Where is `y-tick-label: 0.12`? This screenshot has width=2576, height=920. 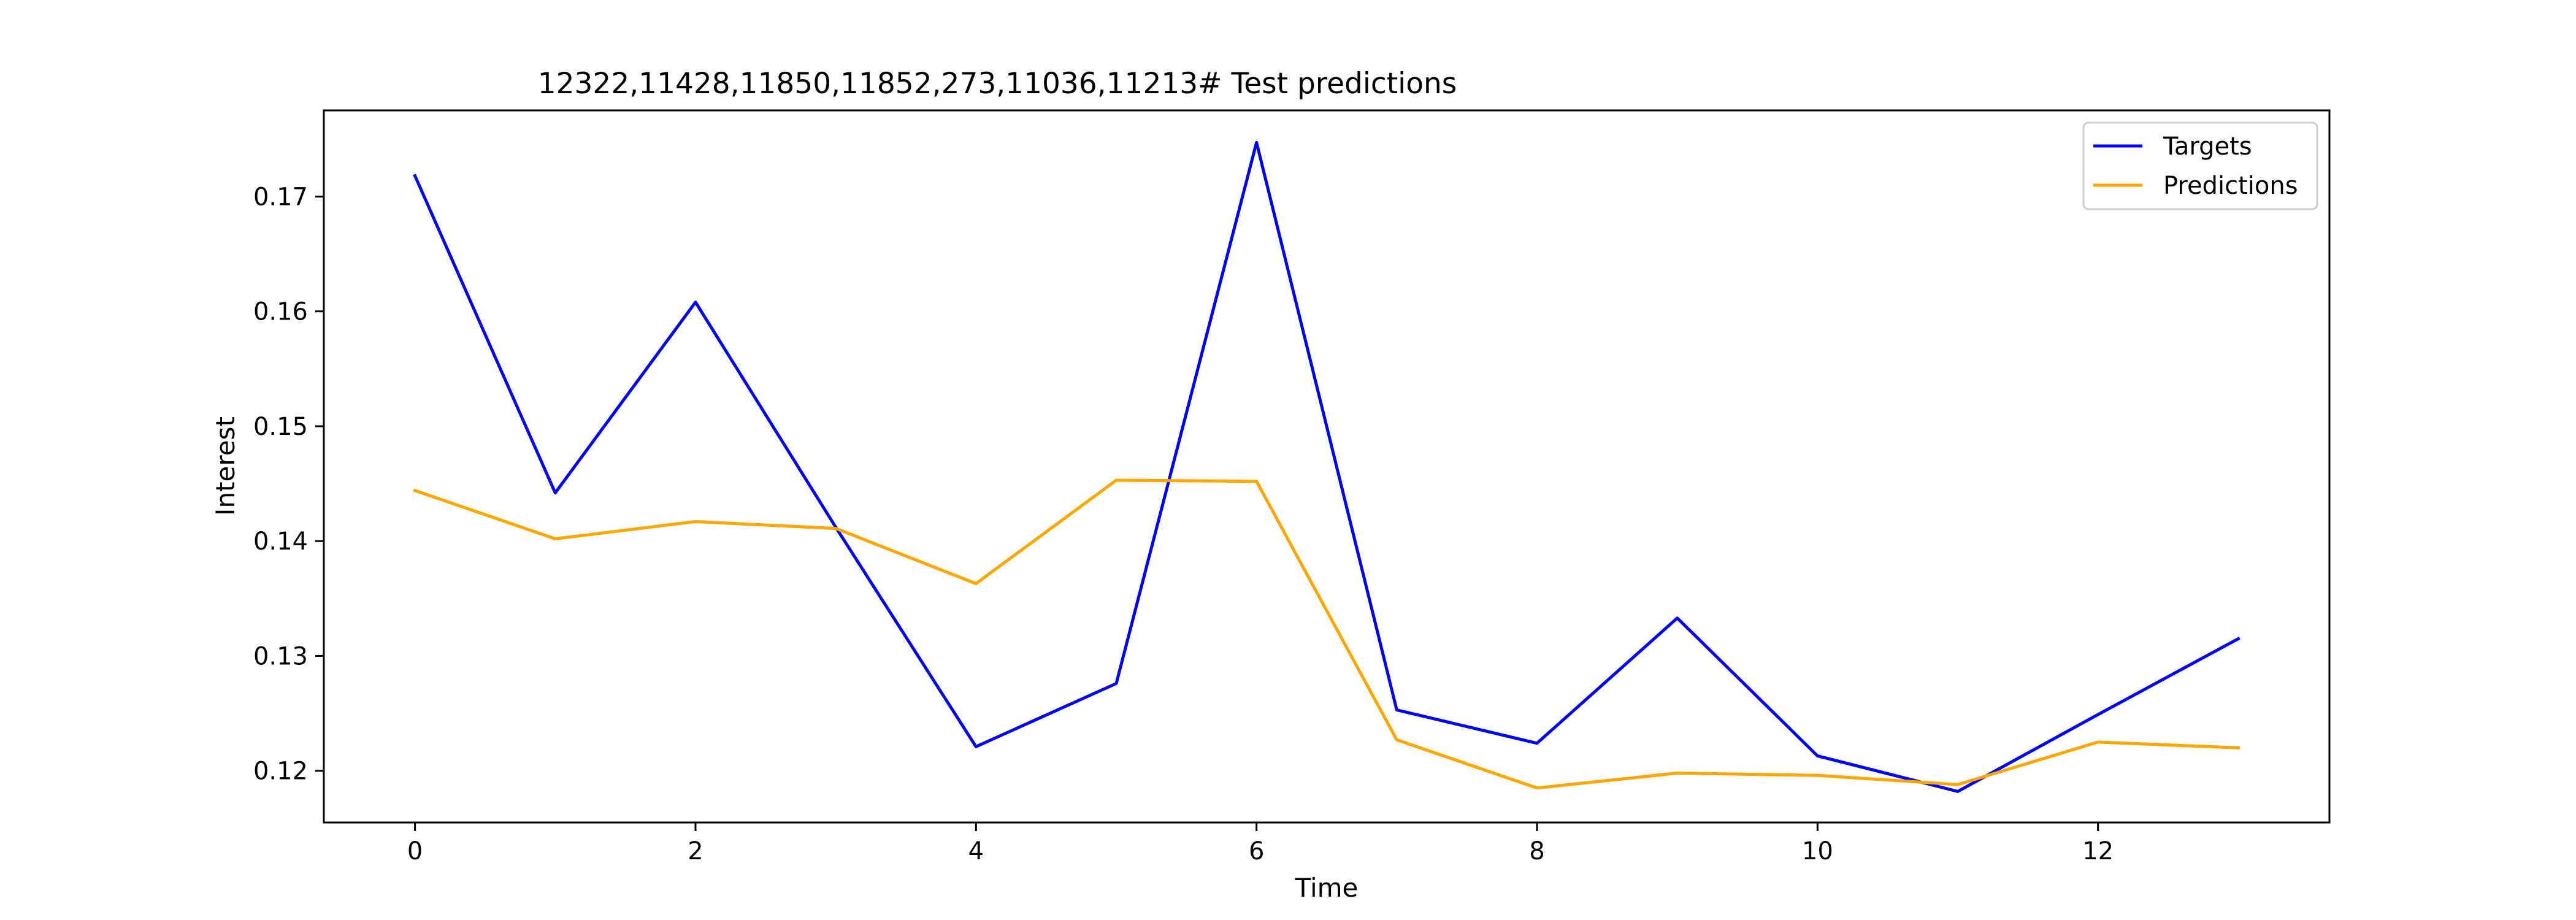 y-tick-label: 0.12 is located at coordinates (280, 771).